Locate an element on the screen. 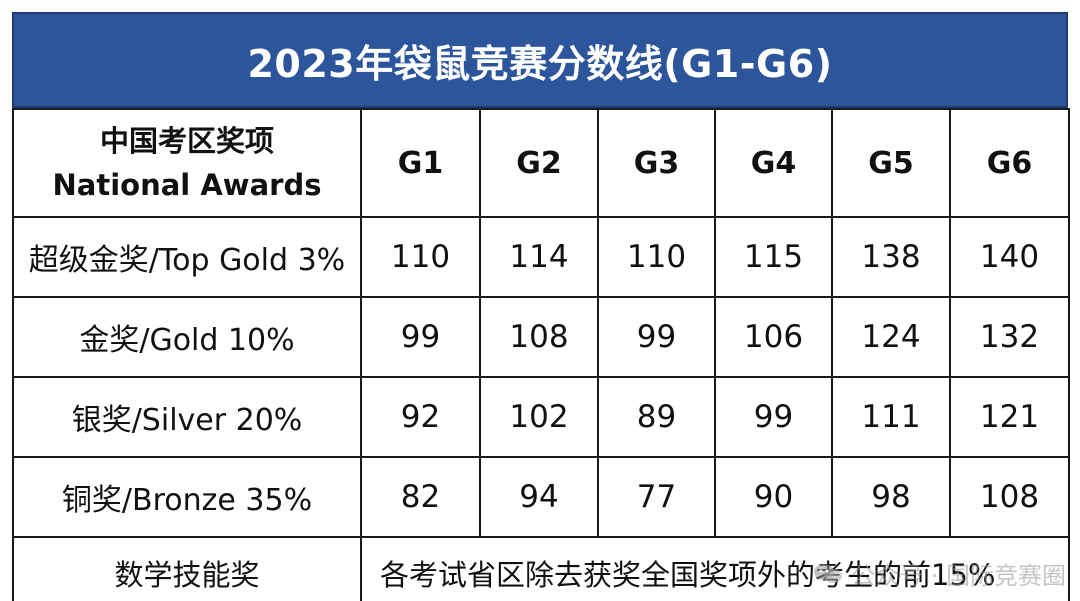 This screenshot has height=601, width=1080. table-row-silver: 银奖/Silver 20% 92 102 89 99 111 121 is located at coordinates (541, 417).